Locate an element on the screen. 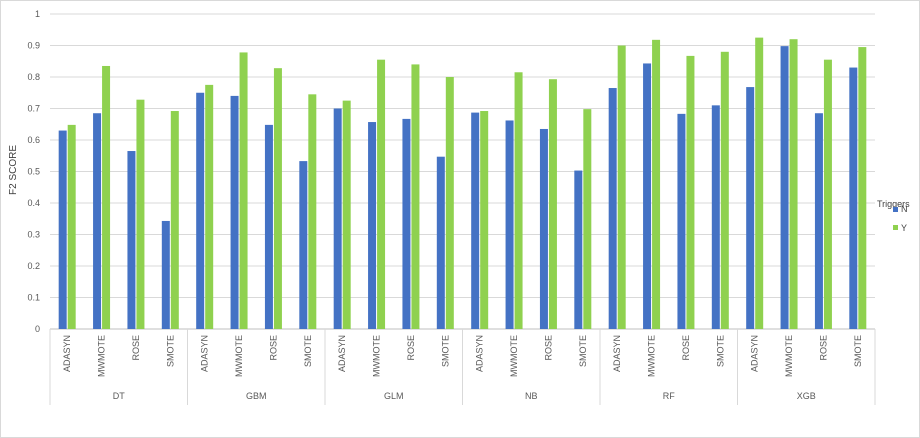  y-tick-label: 0.9 is located at coordinates (33, 46).